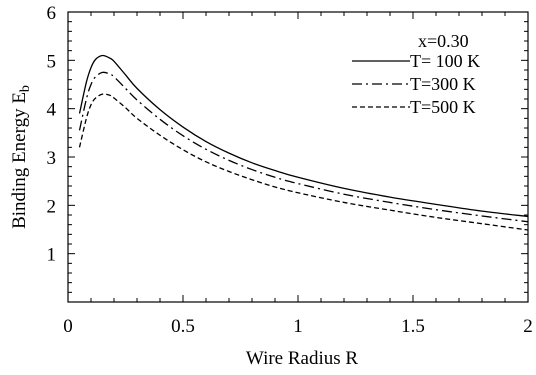  I want to click on y-axis-label: Binding Energy Eb, so click(21, 157).